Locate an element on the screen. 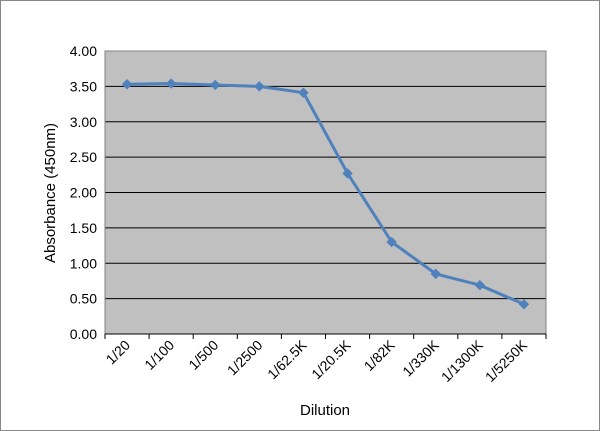  y-tick-label: 2.50 is located at coordinates (83, 157).